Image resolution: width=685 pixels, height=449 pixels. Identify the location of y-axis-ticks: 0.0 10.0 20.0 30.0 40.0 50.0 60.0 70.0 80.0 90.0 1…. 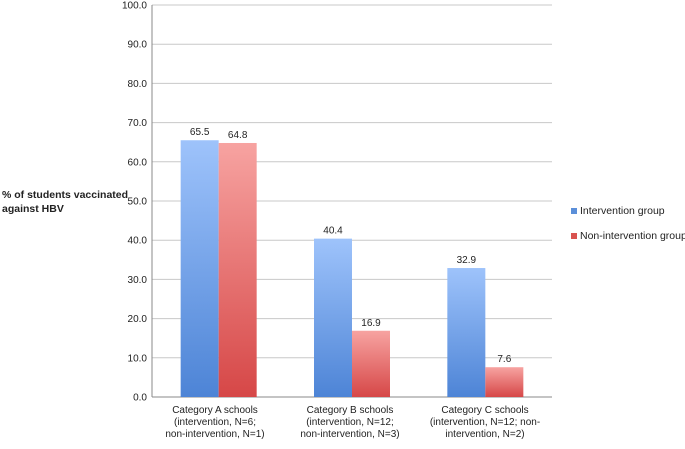
(134, 202).